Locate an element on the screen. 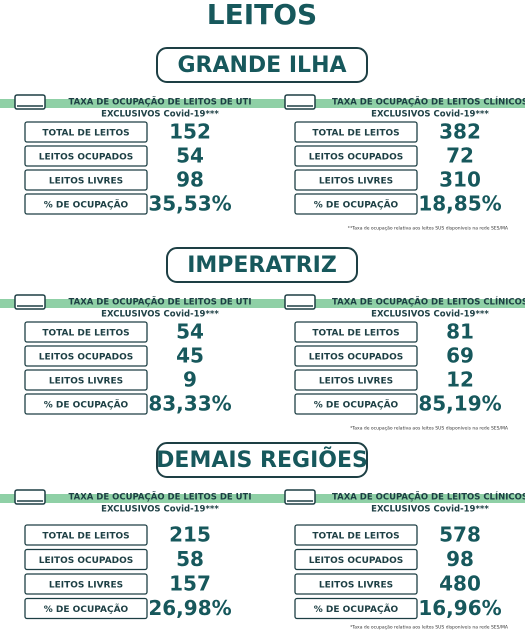  row-value: 310 is located at coordinates (460, 180).